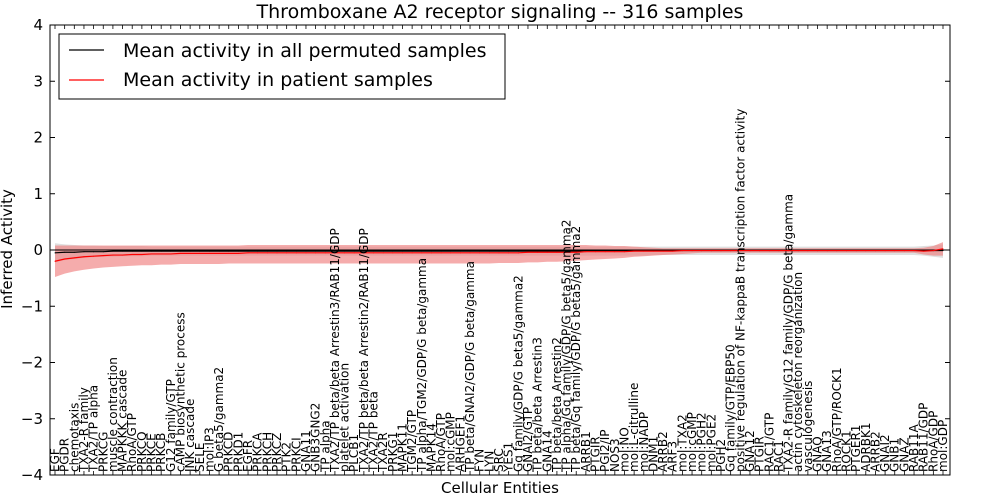  Describe the element at coordinates (123, 421) in the screenshot. I see `category-label: MAPKKK cascade` at that location.